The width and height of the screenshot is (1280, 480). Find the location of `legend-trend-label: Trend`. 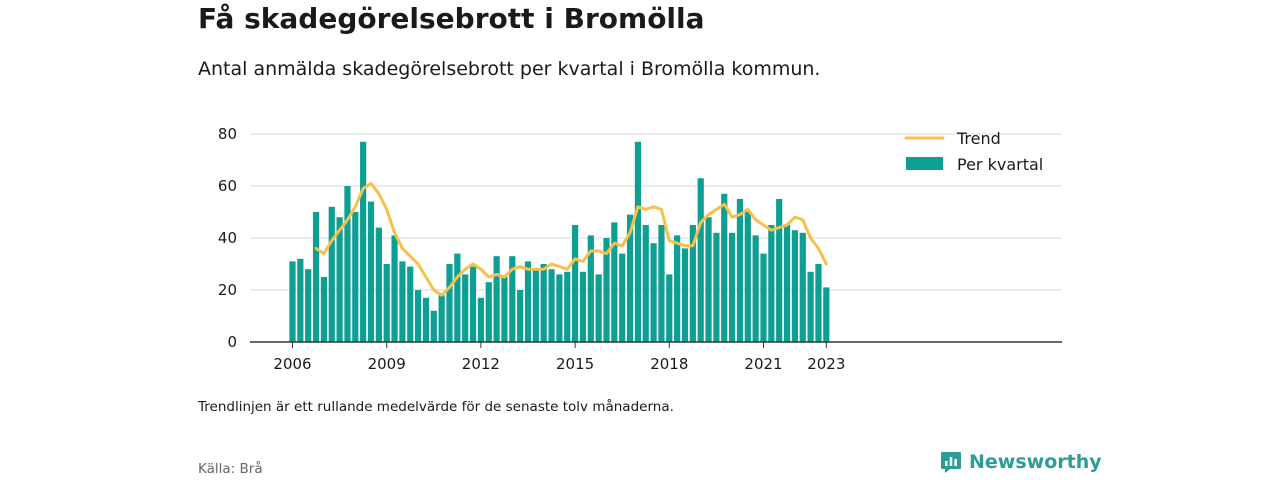

legend-trend-label: Trend is located at coordinates (978, 138).